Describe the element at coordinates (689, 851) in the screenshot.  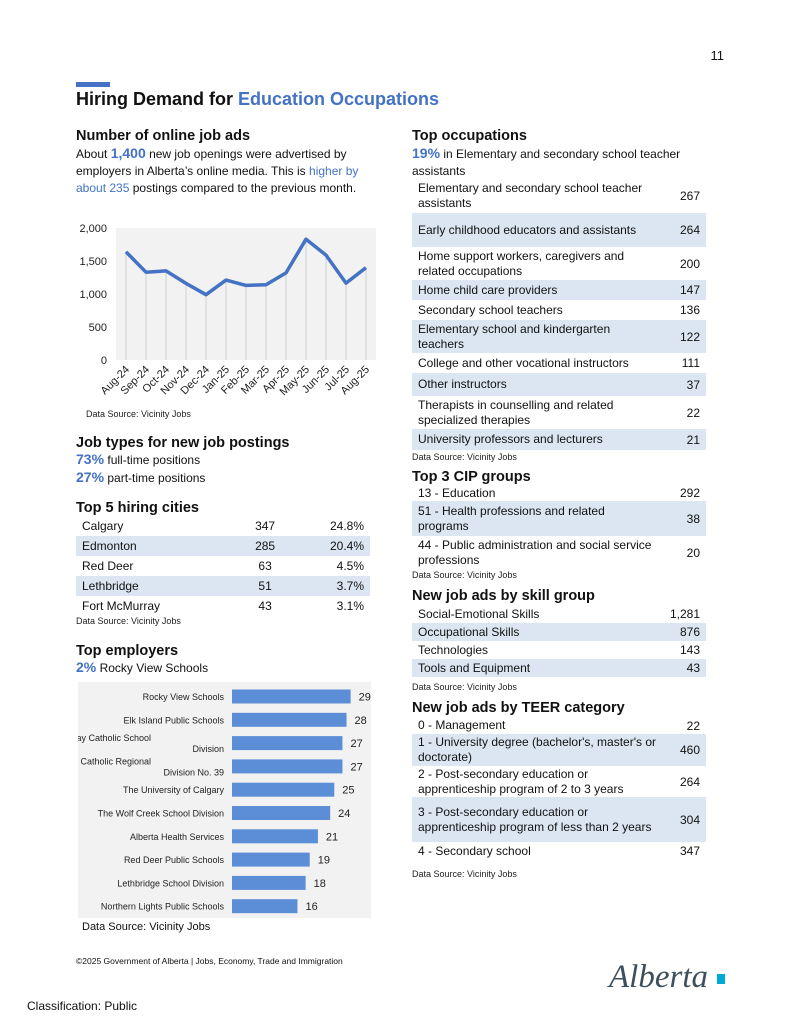
I see `teer-value: 347` at that location.